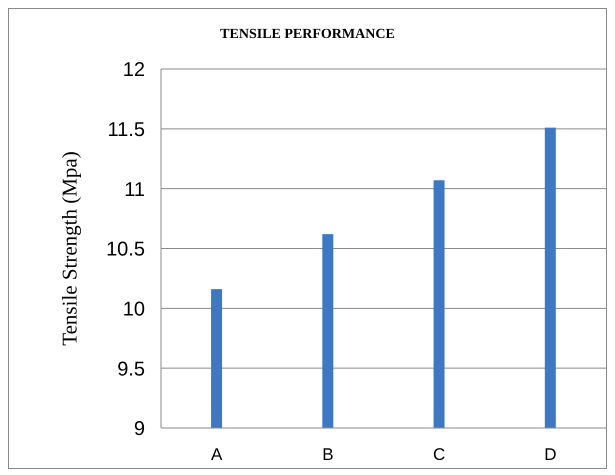 The image size is (615, 475). What do you see at coordinates (439, 454) in the screenshot?
I see `x-tick-label: C` at bounding box center [439, 454].